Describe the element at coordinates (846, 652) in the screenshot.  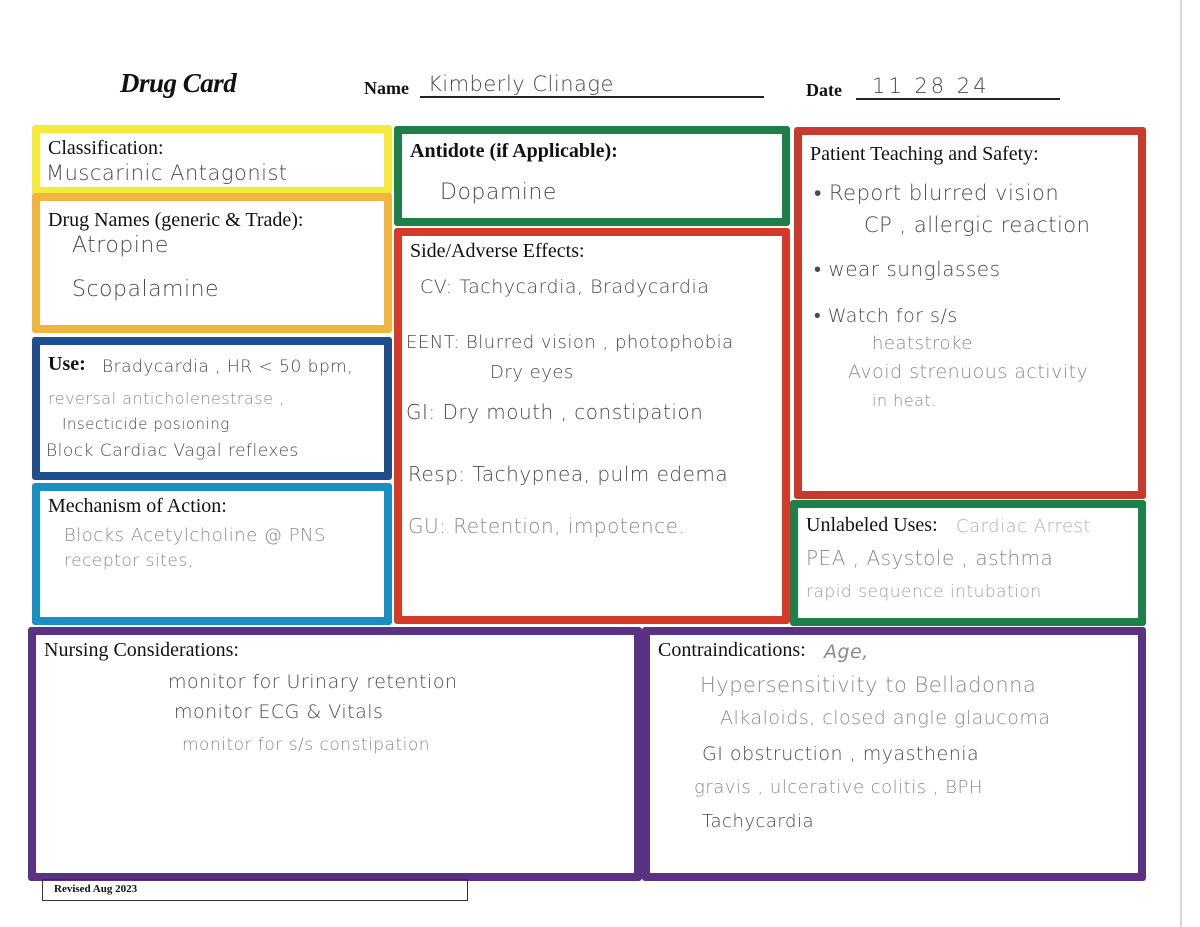
I see `contraindications-line-1: Age,` at that location.